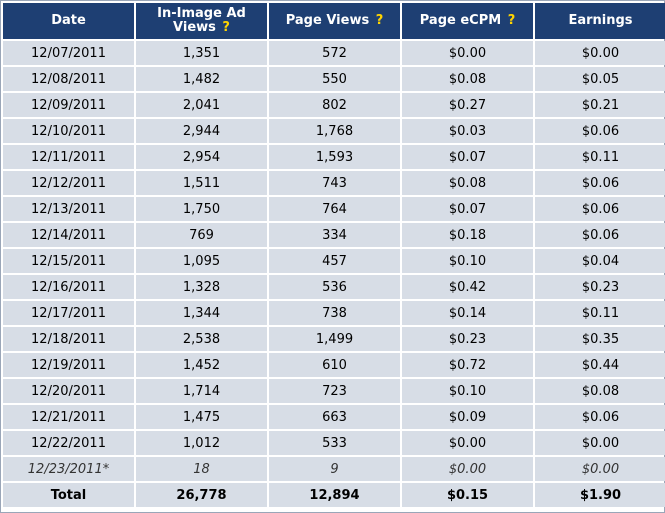 This screenshot has height=513, width=665. What do you see at coordinates (334, 443) in the screenshot?
I see `table-row: 12/22/2011 1,012 533 $0.00 $0.00` at bounding box center [334, 443].